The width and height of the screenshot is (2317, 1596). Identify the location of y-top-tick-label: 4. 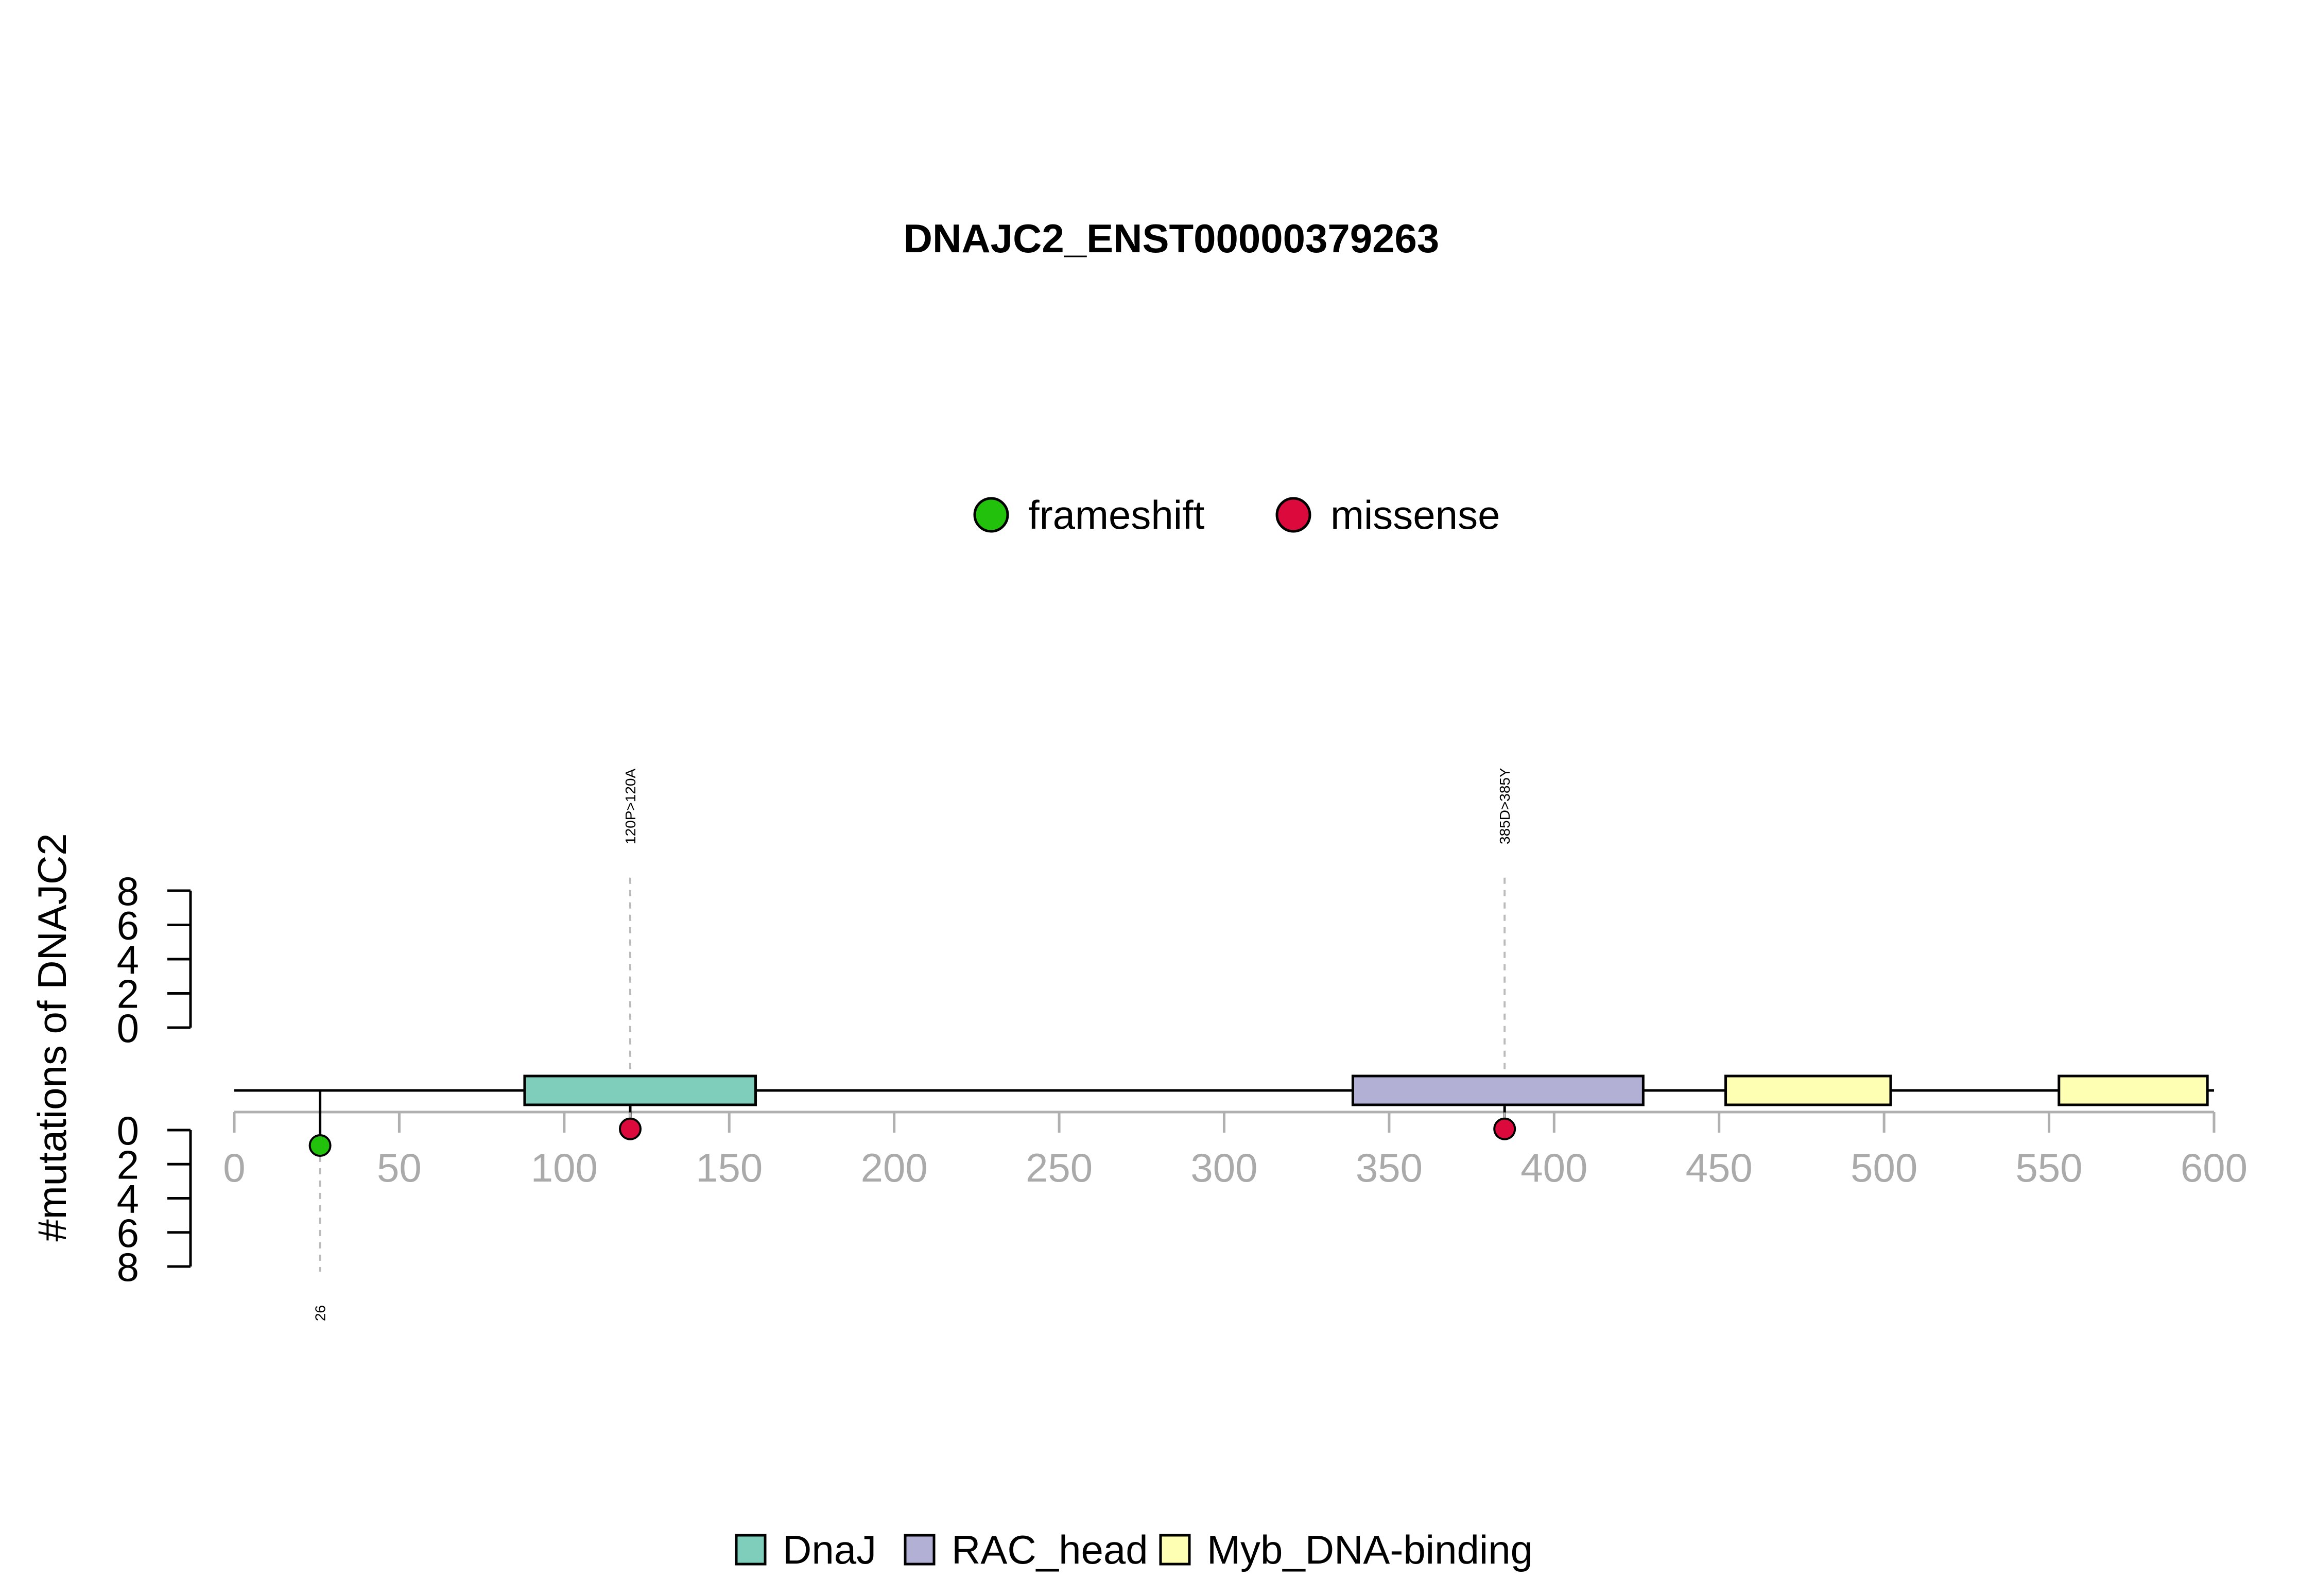
(128, 960).